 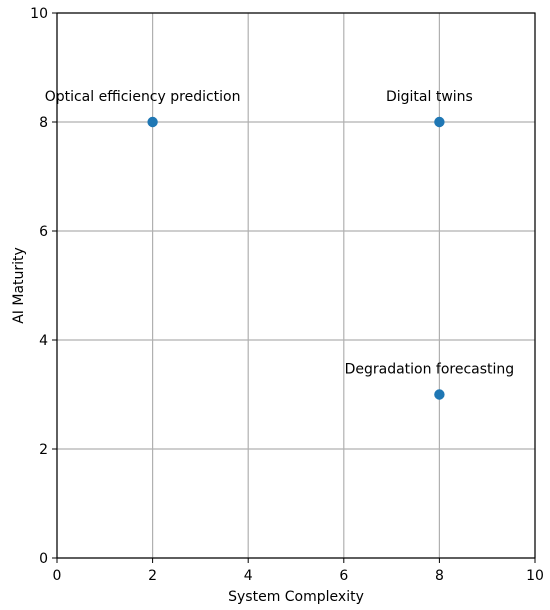 I want to click on x-tick-label: 10, so click(x=535, y=576).